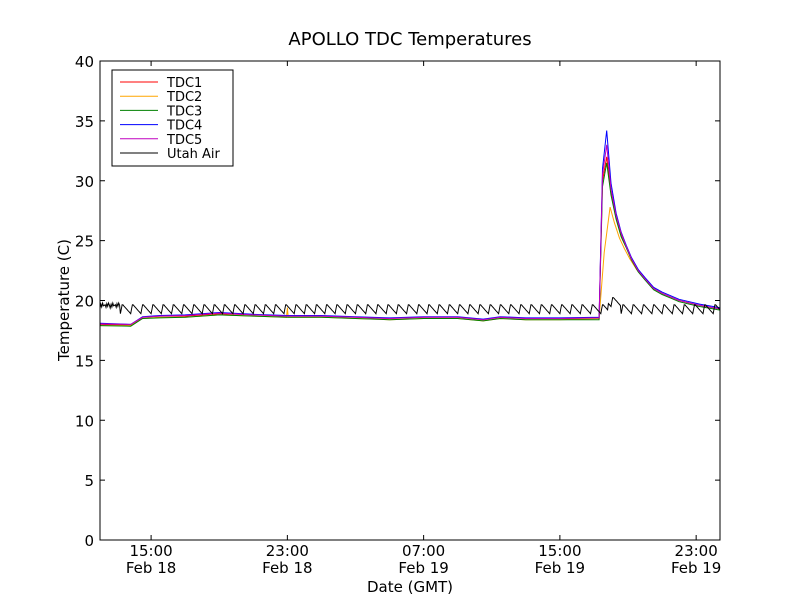 The width and height of the screenshot is (800, 600). Describe the element at coordinates (84, 361) in the screenshot. I see `y-tick-label: 15` at that location.